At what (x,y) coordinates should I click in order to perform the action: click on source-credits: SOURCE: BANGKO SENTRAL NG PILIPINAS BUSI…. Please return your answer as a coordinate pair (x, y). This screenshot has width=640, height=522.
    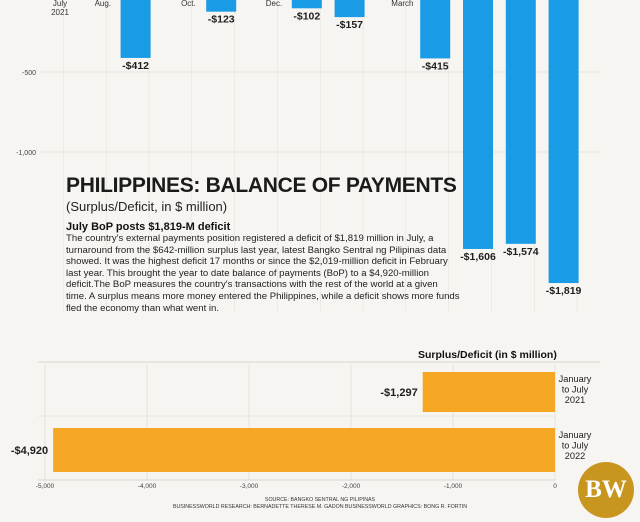
    Looking at the image, I should click on (320, 504).